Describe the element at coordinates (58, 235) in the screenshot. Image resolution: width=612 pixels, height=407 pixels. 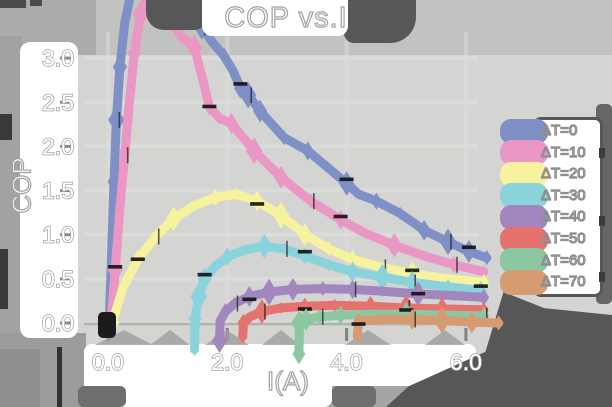
I see `y-tick-label: 1.0` at that location.